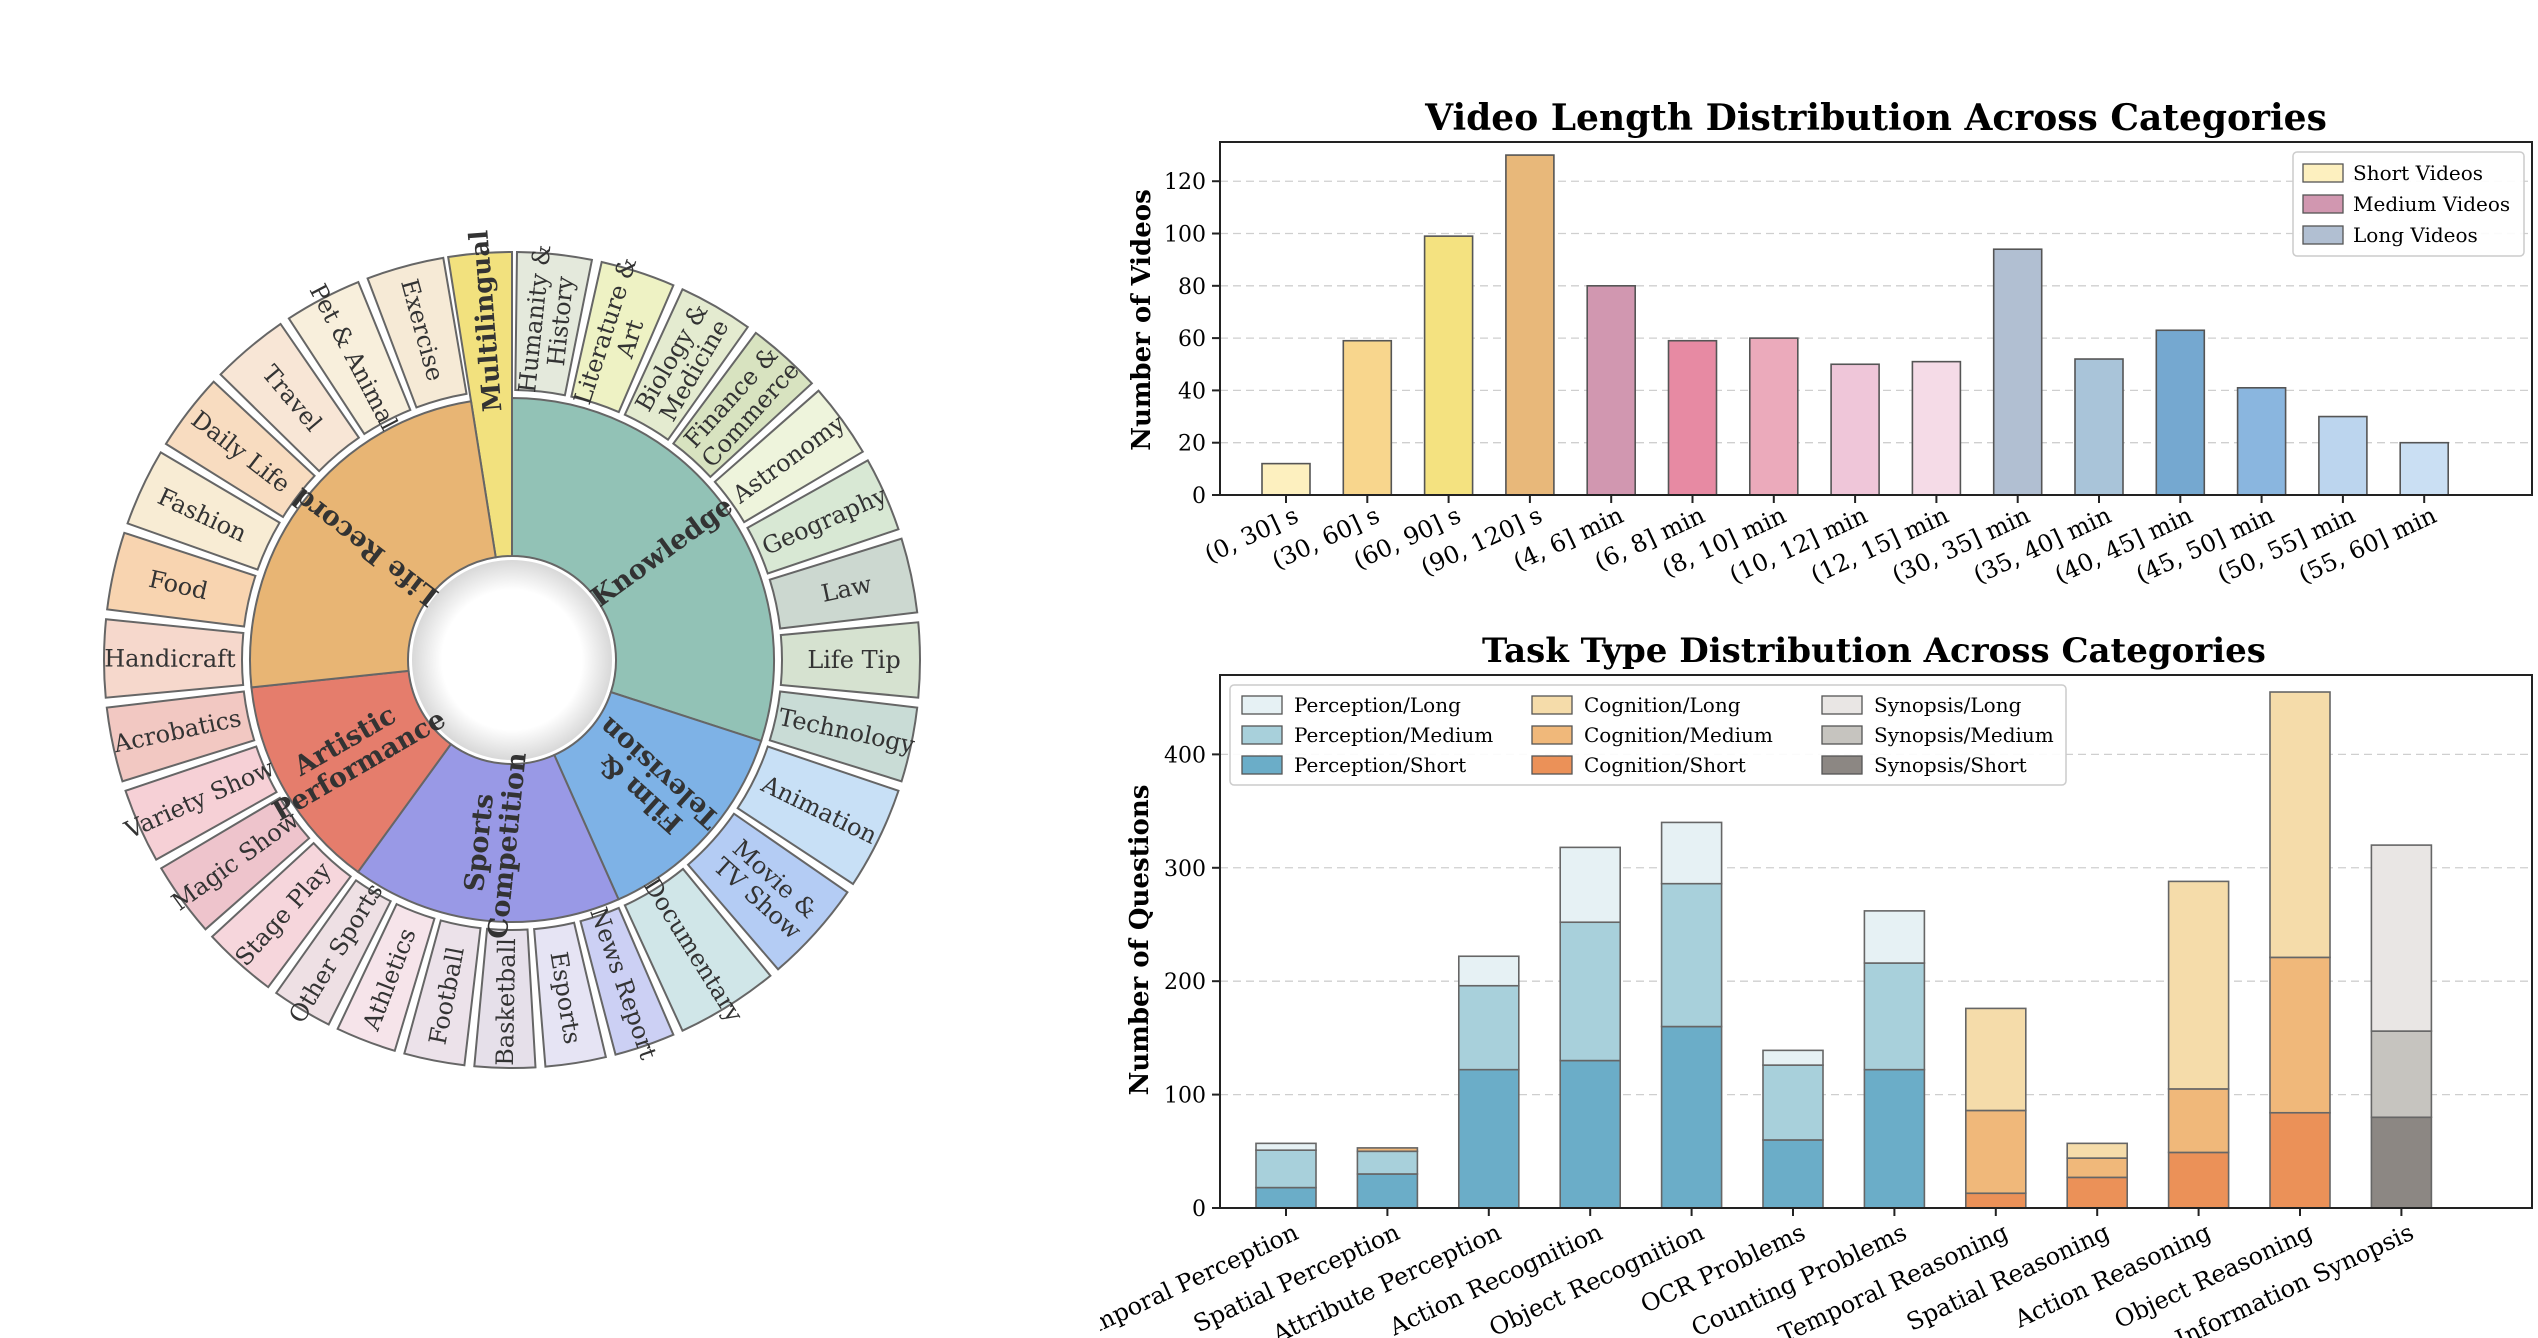 The image size is (2538, 1338). Describe the element at coordinates (2198, 1180) in the screenshot. I see `bar-action-reasoning-cognition-short` at that location.